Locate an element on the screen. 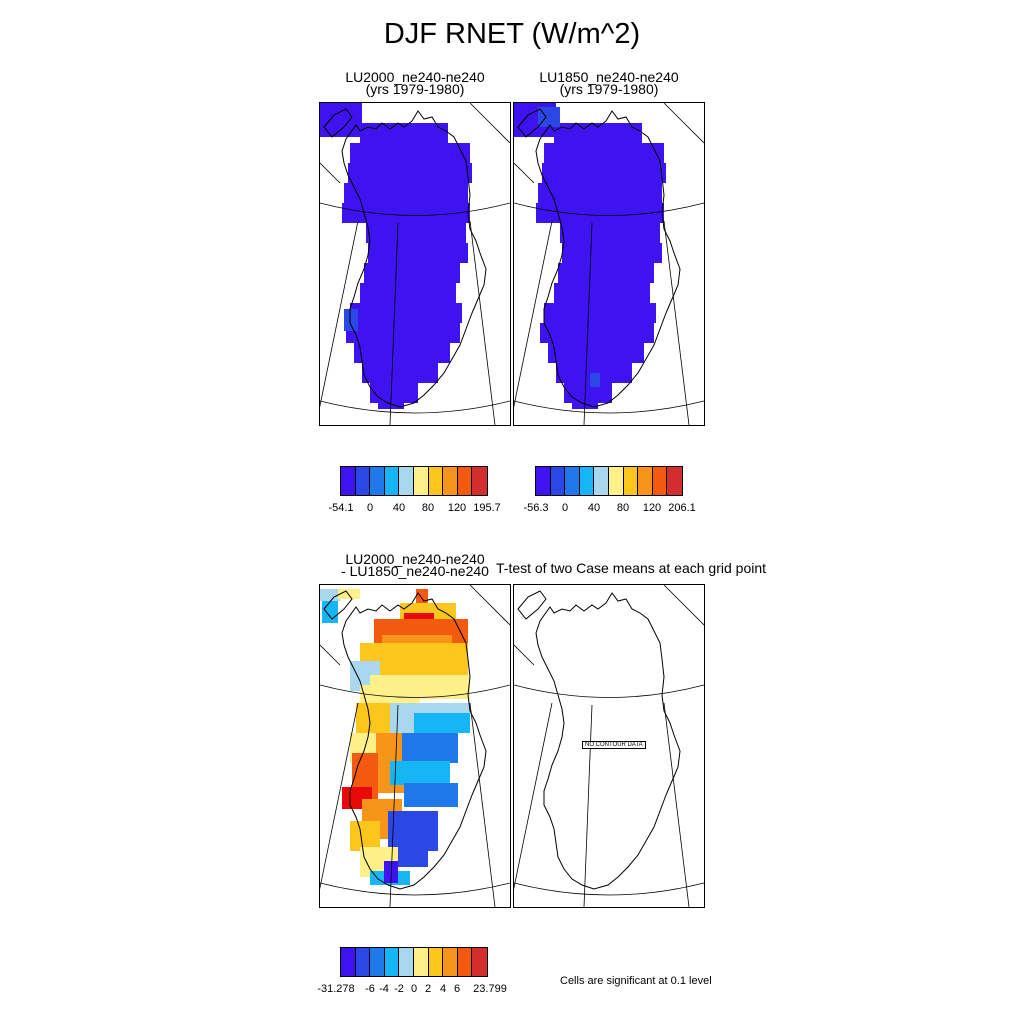 This screenshot has height=1024, width=1024. map-lu1850-svg is located at coordinates (609, 264).